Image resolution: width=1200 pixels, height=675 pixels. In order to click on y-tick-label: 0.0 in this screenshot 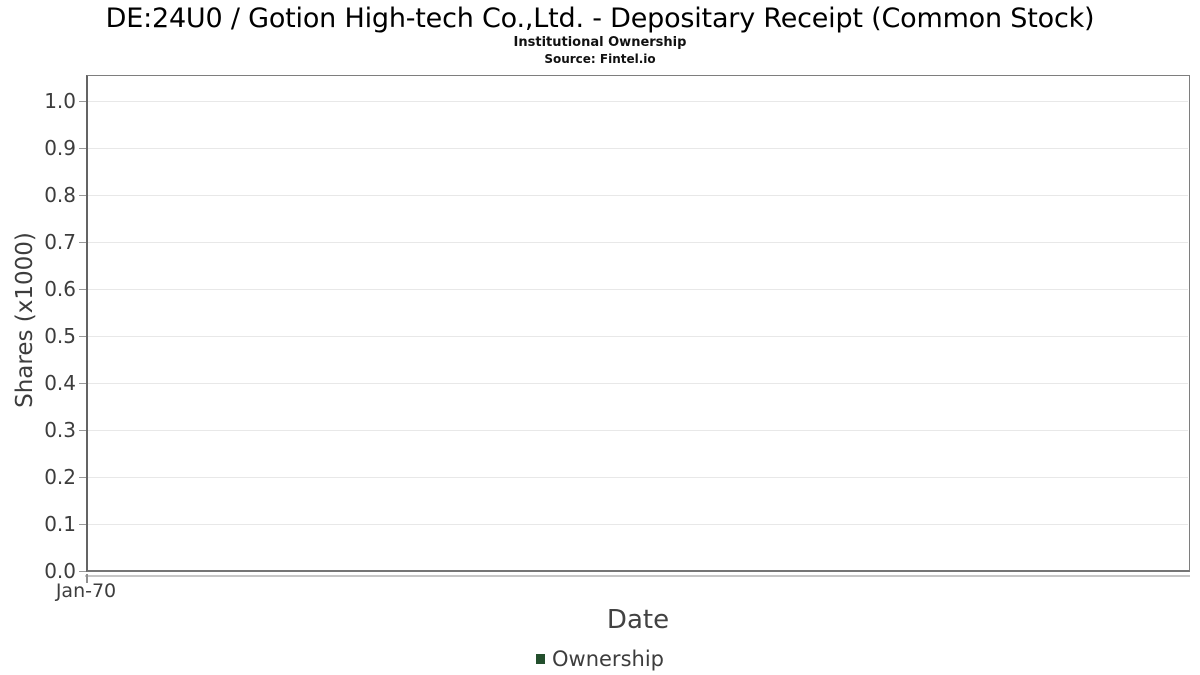, I will do `click(60, 571)`.